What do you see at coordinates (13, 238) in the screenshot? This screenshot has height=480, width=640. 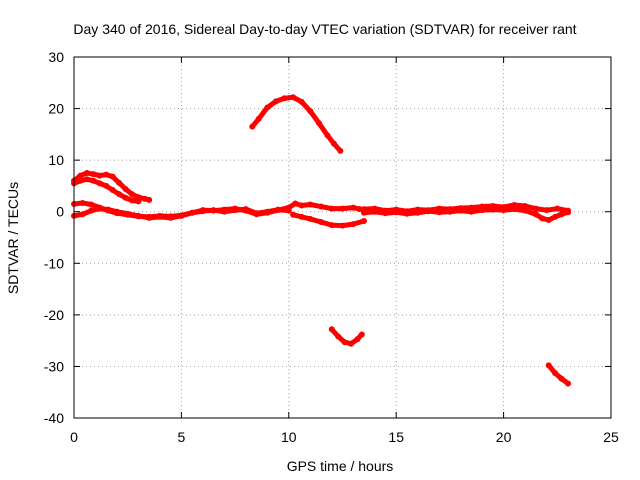 I see `y-axis-label: SDTVAR / TECUs` at bounding box center [13, 238].